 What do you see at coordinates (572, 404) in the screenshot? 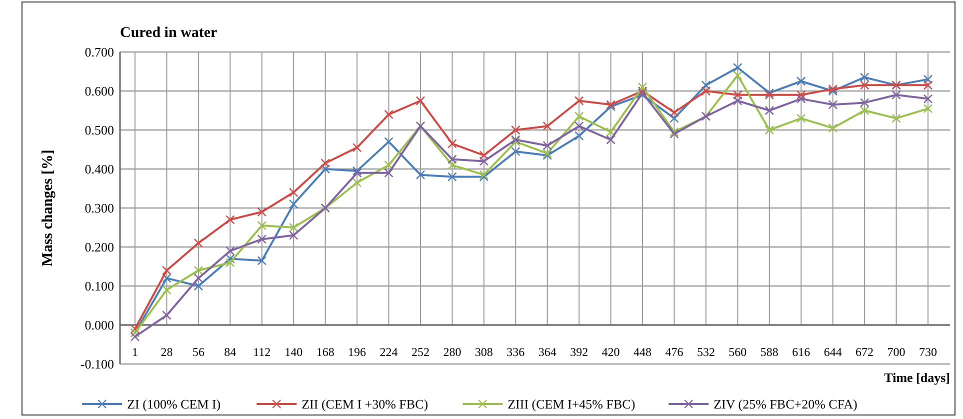
I see `legend-label: ZIII (CEM I+45% FBC)` at bounding box center [572, 404].